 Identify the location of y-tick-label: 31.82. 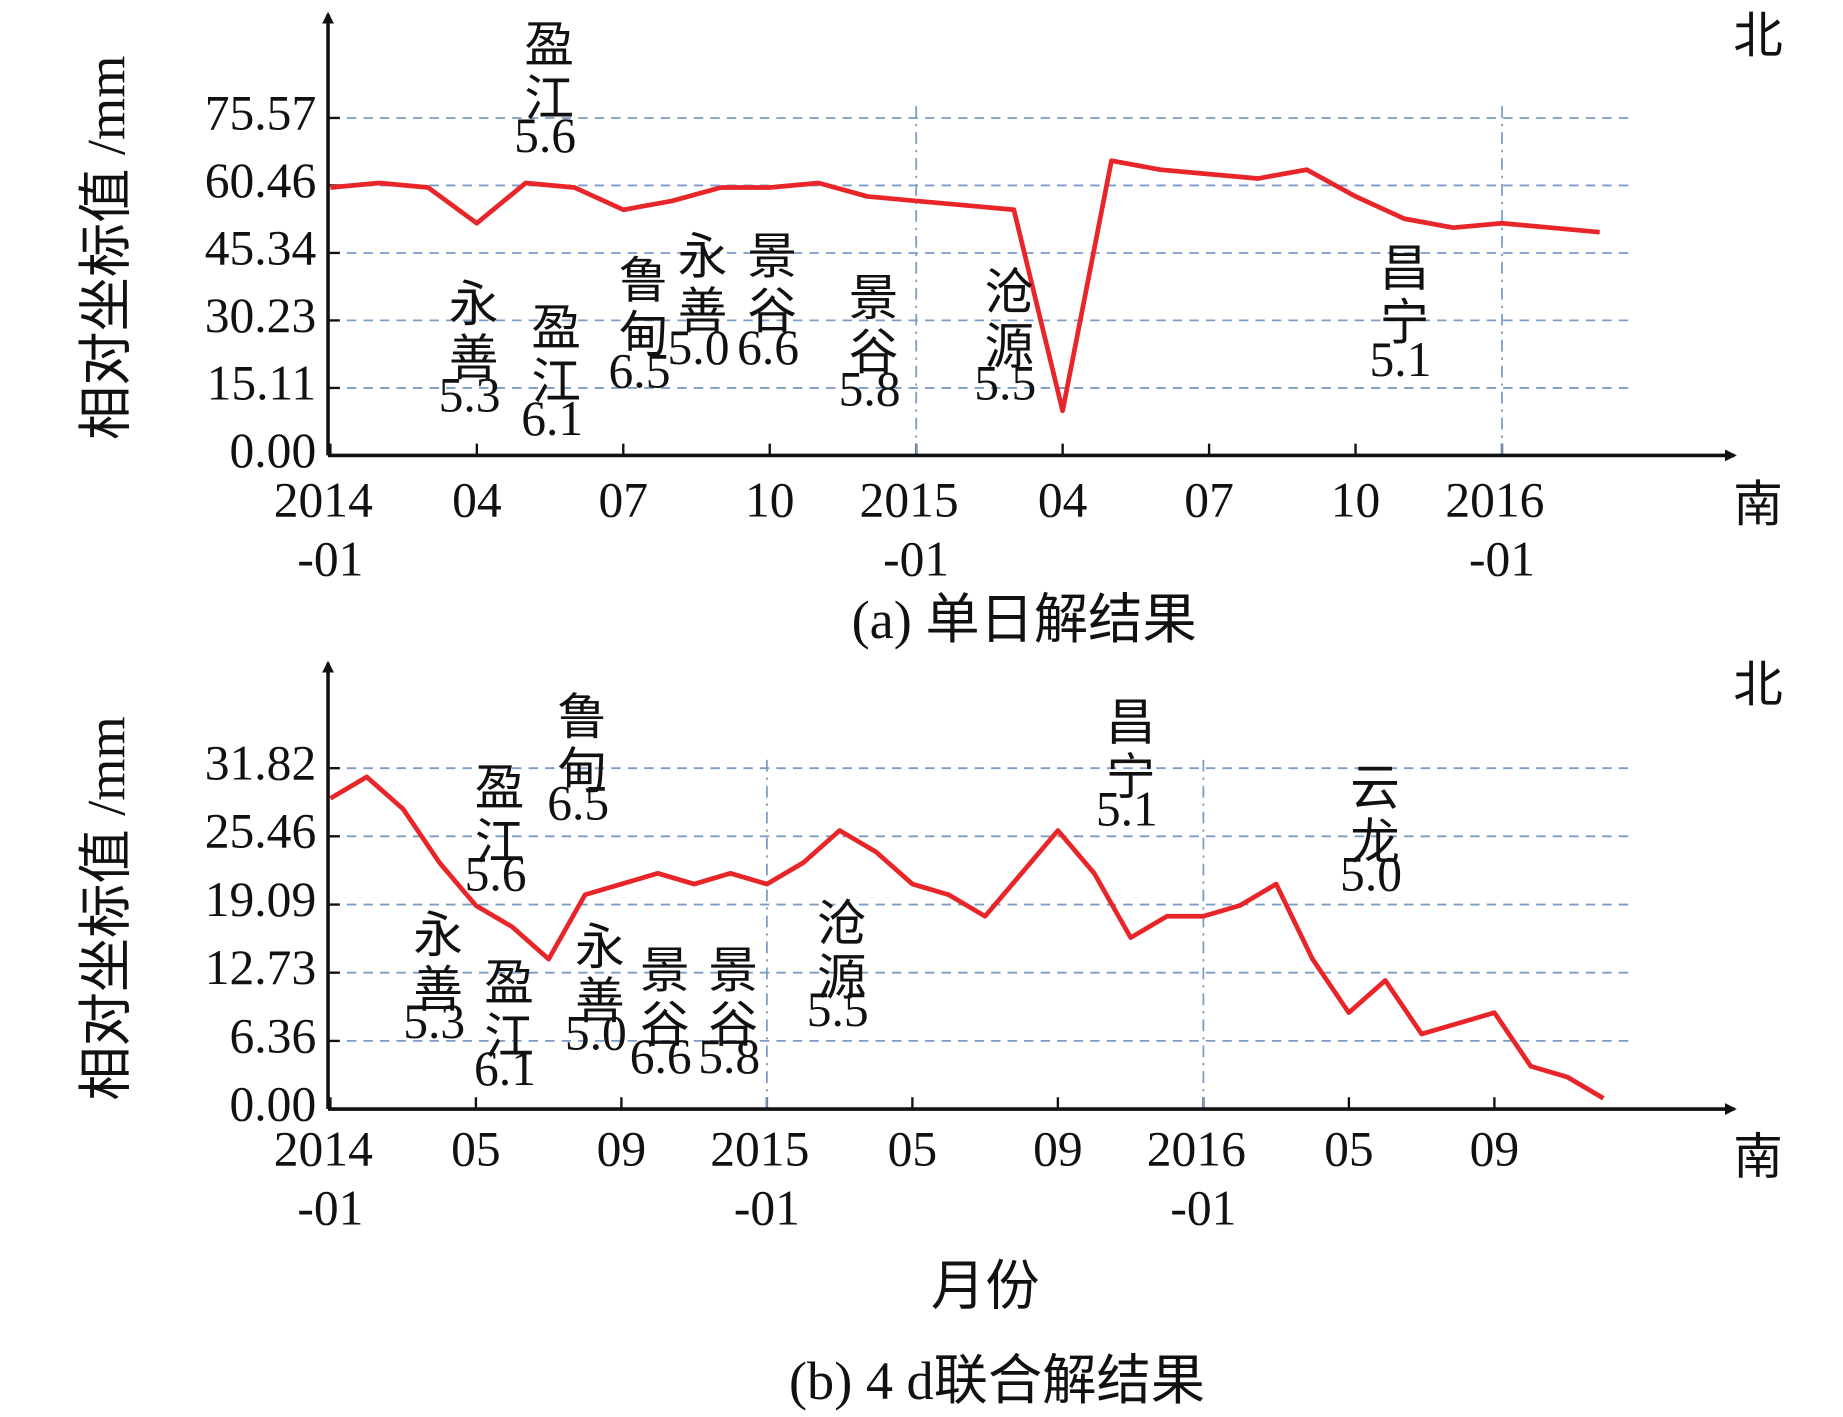
(260, 763).